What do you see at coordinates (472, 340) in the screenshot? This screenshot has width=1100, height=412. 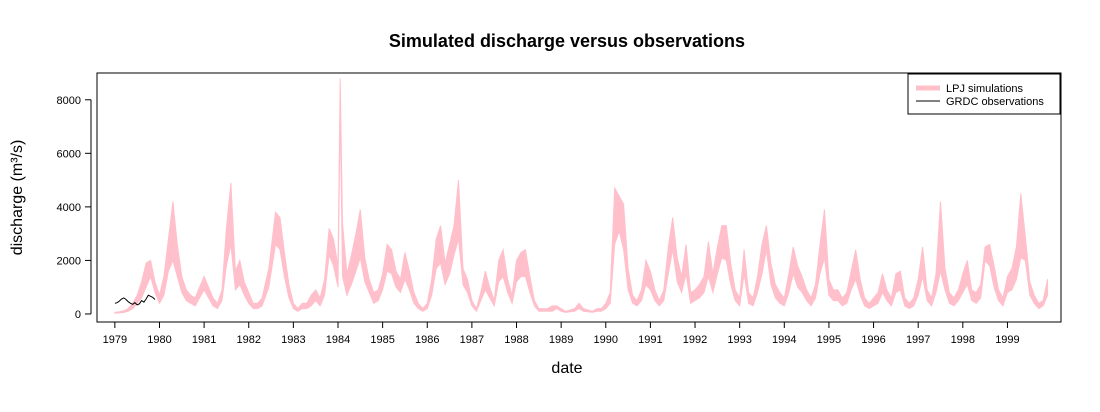 I see `x-tick-label: 1987` at bounding box center [472, 340].